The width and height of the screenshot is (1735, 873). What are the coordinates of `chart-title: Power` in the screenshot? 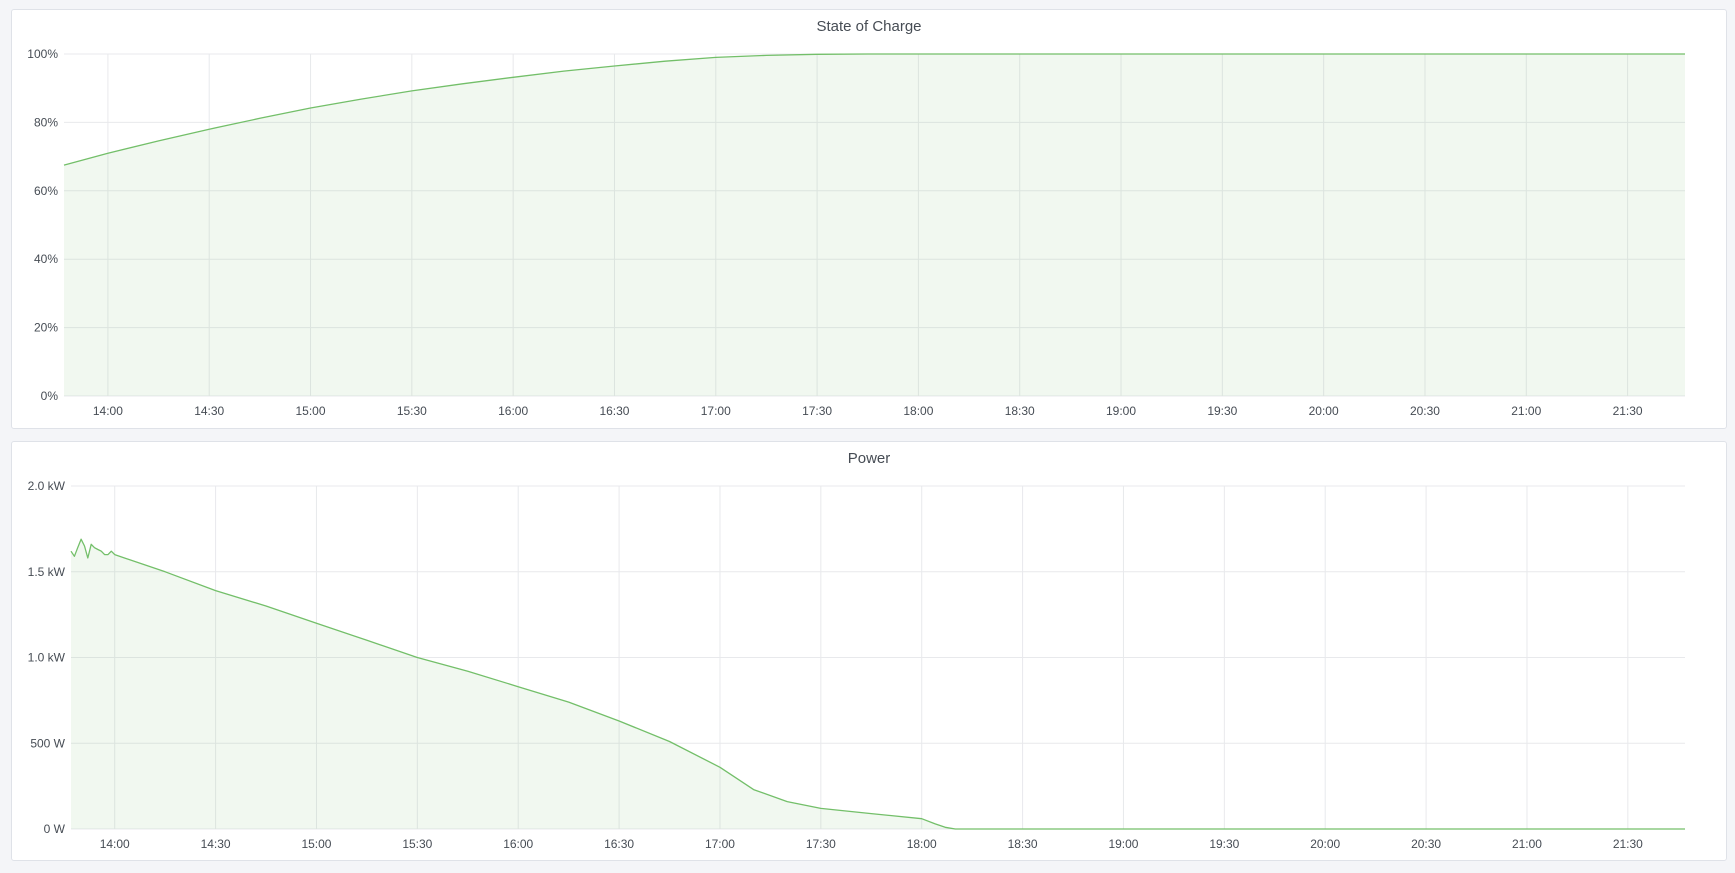 It's located at (869, 458).